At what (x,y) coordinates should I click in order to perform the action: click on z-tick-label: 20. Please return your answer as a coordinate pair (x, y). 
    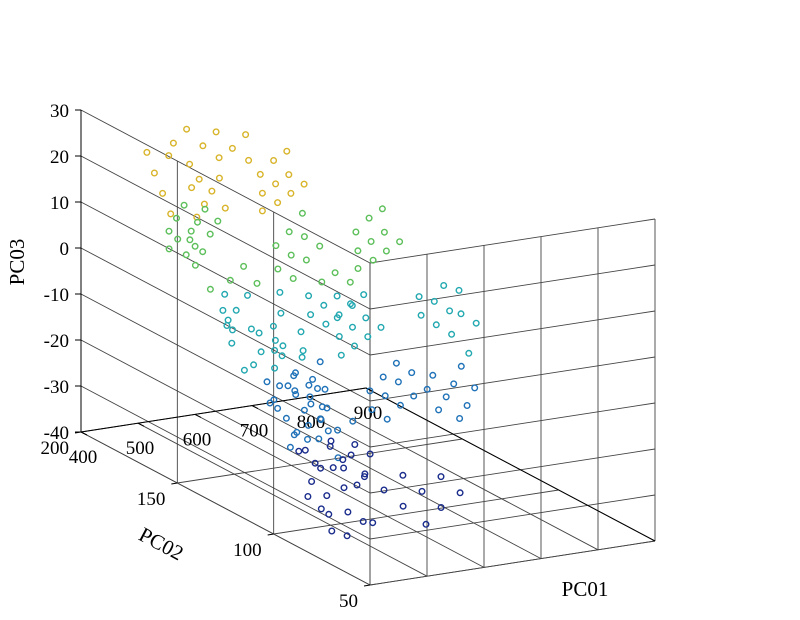
    Looking at the image, I should click on (59, 157).